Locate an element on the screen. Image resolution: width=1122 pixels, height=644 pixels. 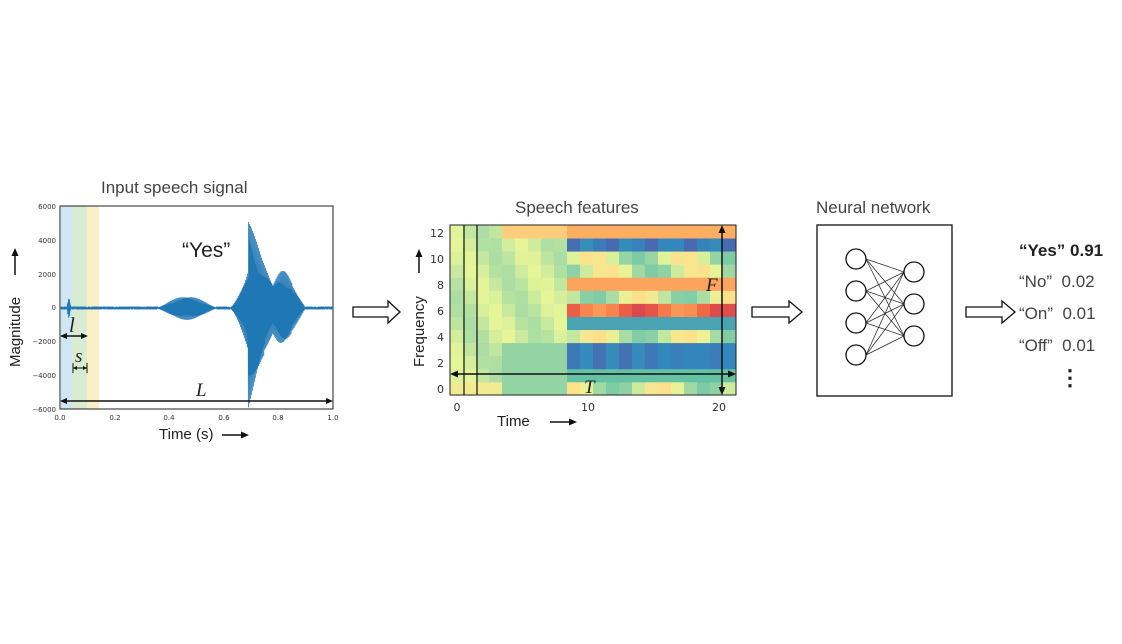
xtick-0: 0 is located at coordinates (457, 407).